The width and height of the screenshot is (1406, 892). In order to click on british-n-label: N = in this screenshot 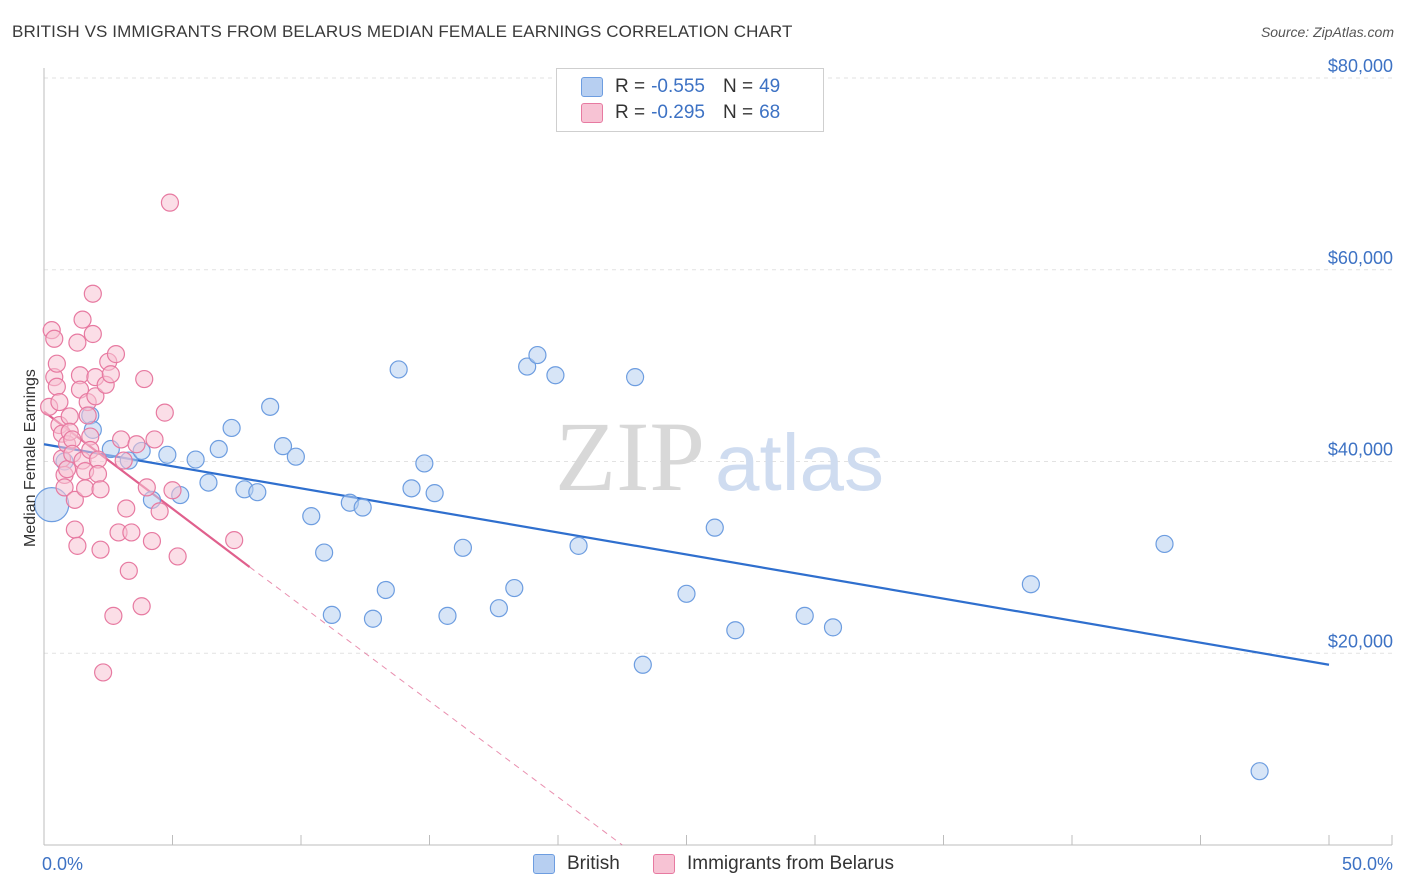, I will do `click(738, 86)`.